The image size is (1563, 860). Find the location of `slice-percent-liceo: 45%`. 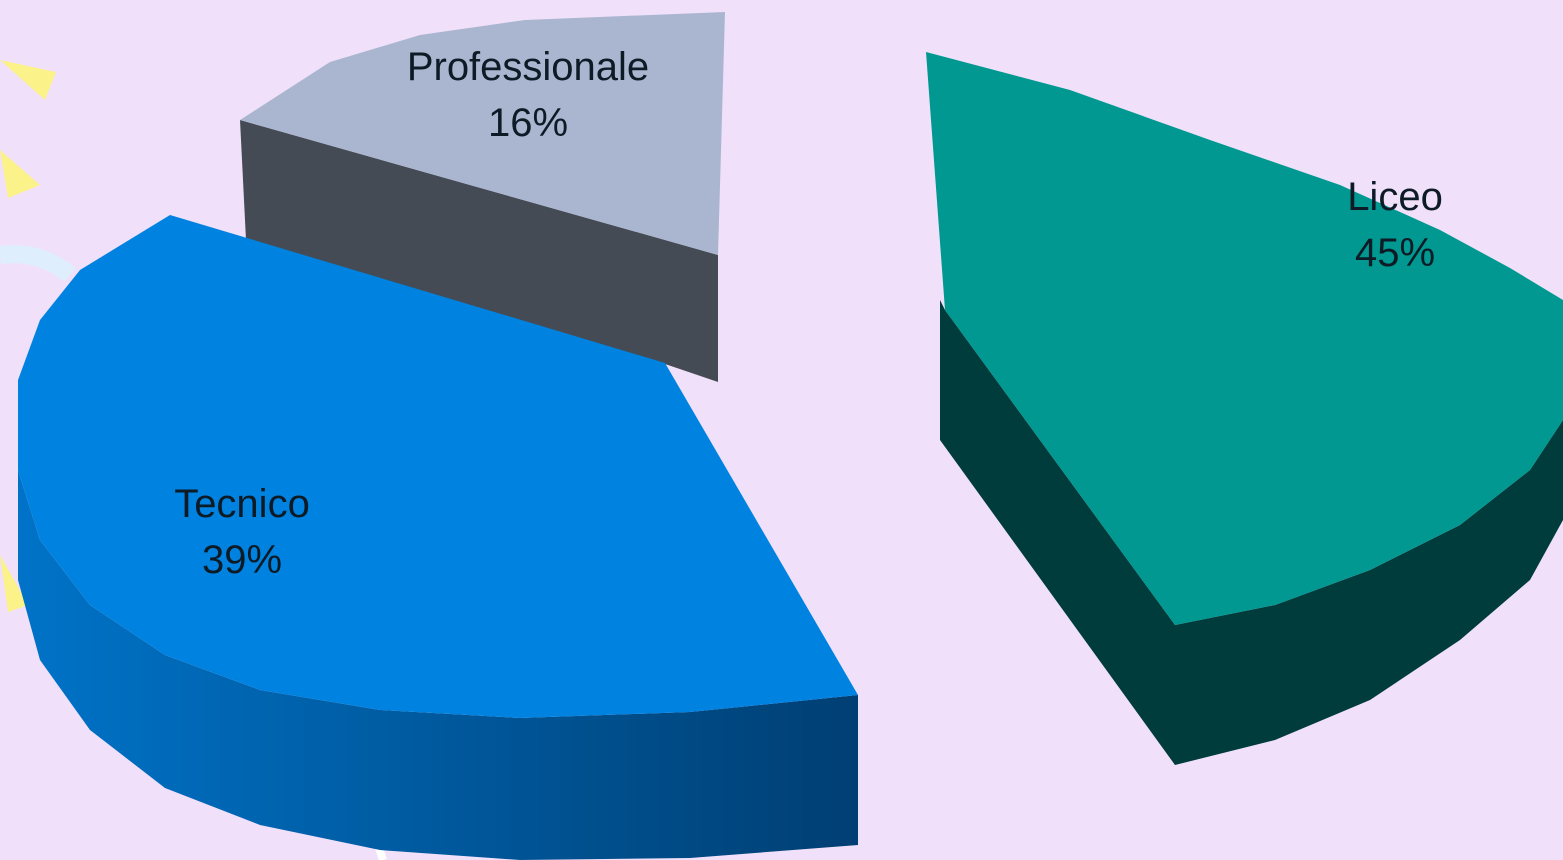

slice-percent-liceo: 45% is located at coordinates (1395, 253).